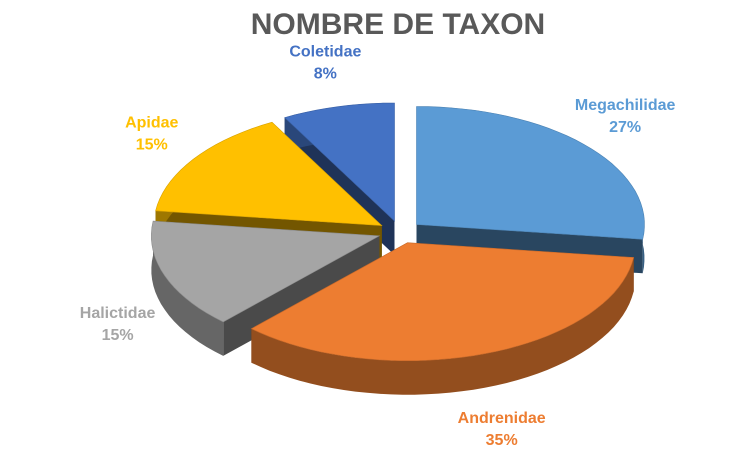 This screenshot has width=746, height=462. What do you see at coordinates (502, 418) in the screenshot?
I see `data-label-name: Andrenidae` at bounding box center [502, 418].